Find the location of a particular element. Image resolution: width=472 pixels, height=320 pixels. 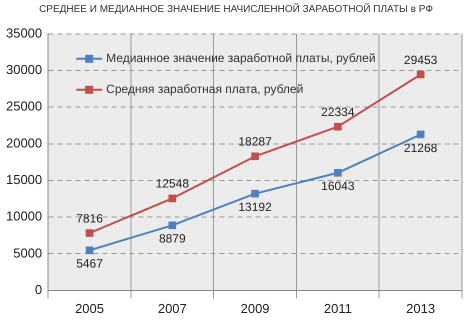

data-label: 29453 is located at coordinates (421, 59).